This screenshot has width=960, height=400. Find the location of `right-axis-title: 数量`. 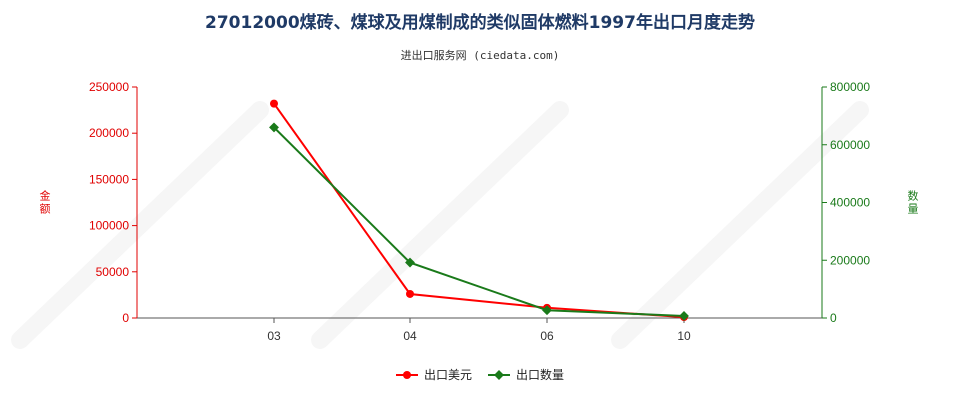

right-axis-title: 数量 is located at coordinates (913, 203).